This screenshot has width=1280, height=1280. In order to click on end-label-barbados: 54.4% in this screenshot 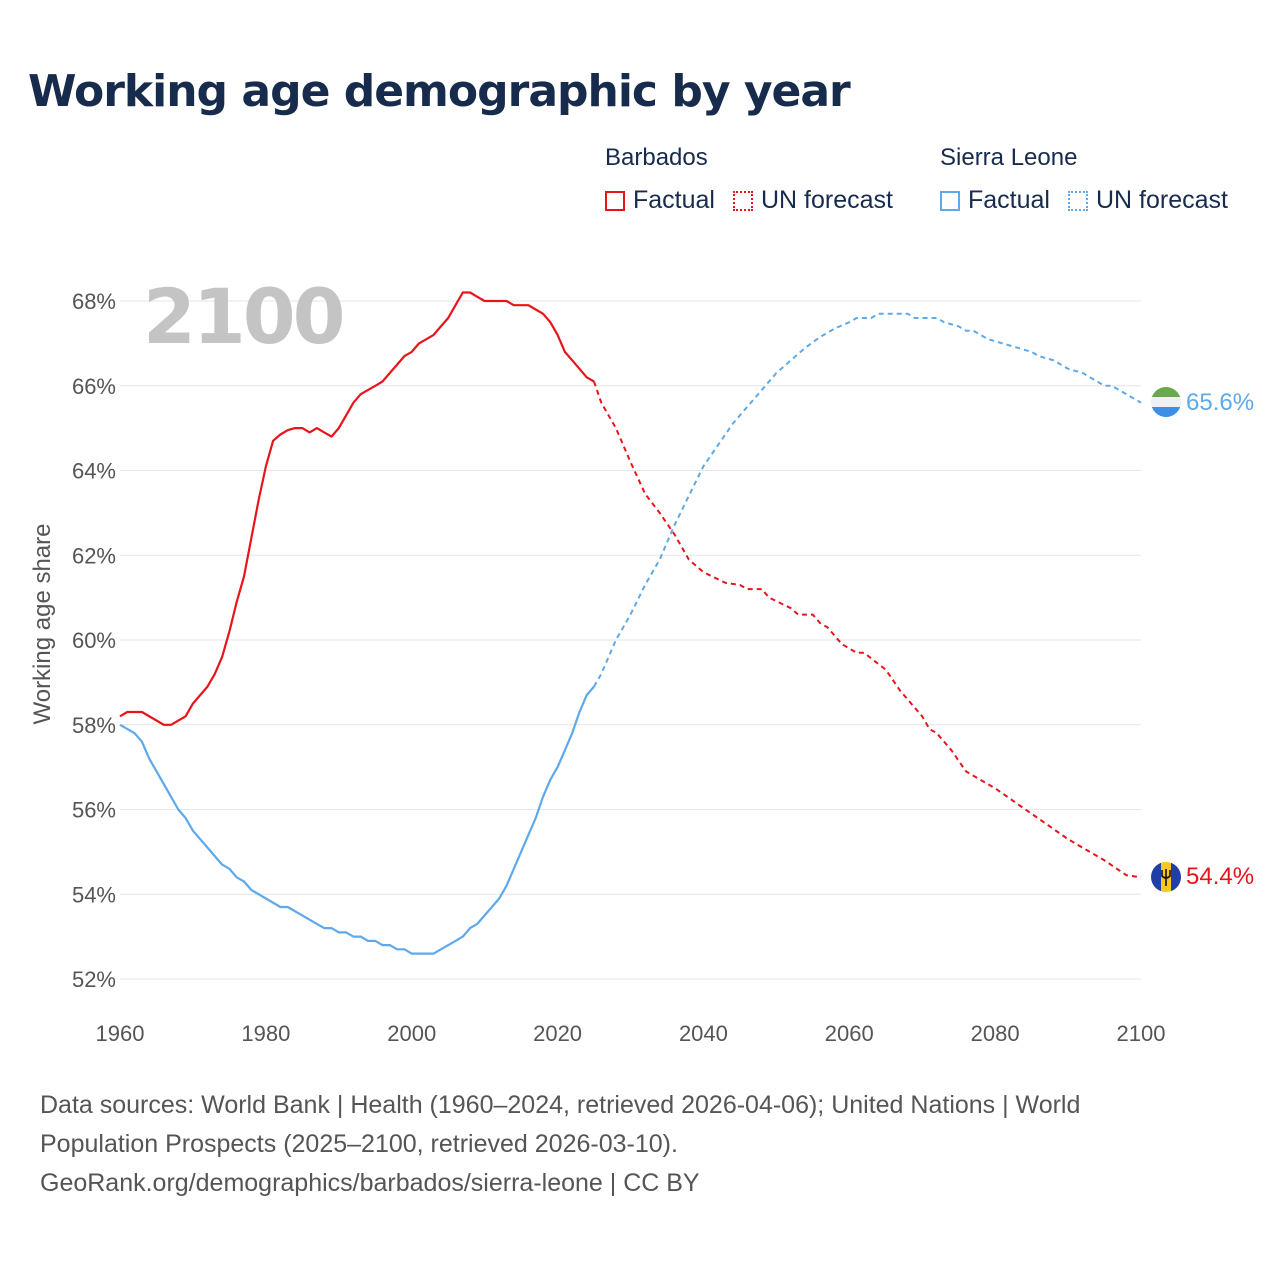, I will do `click(1220, 876)`.